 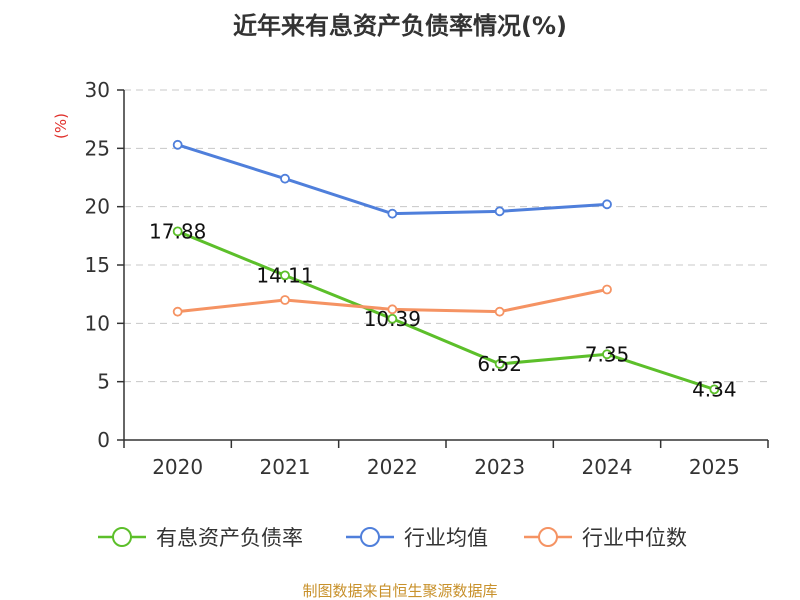 What do you see at coordinates (177, 467) in the screenshot?
I see `x-tick-label-2020: 2020` at bounding box center [177, 467].